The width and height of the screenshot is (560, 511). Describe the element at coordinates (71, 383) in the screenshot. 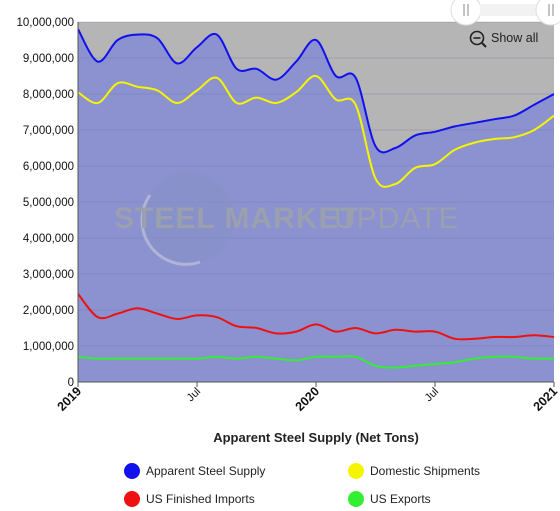

I see `y-tick-label: 0` at that location.